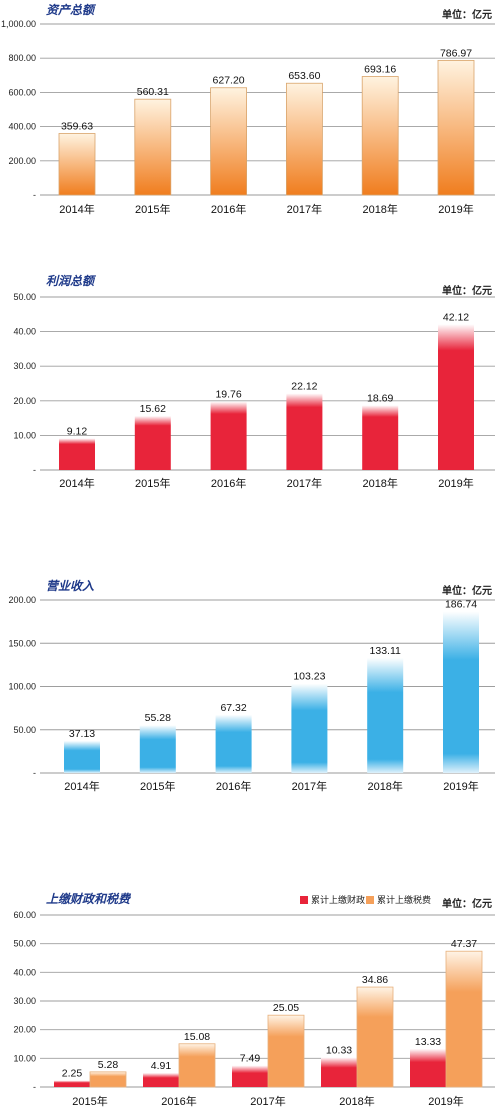 Image resolution: width=500 pixels, height=1111 pixels. Describe the element at coordinates (108, 1065) in the screenshot. I see `data-label: 5.28` at that location.